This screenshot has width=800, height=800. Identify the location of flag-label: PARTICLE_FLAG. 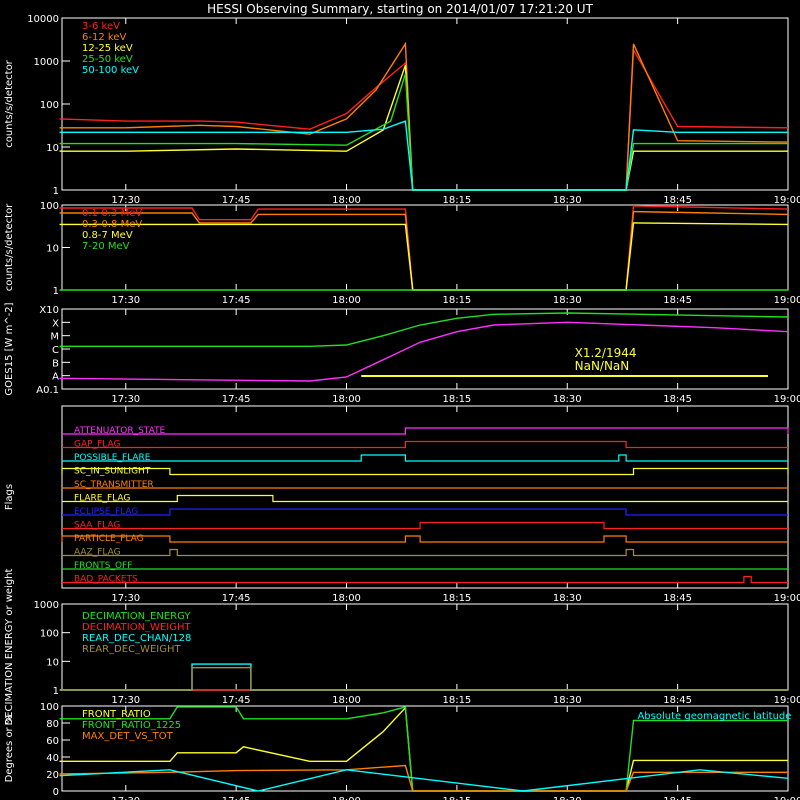
(109, 539).